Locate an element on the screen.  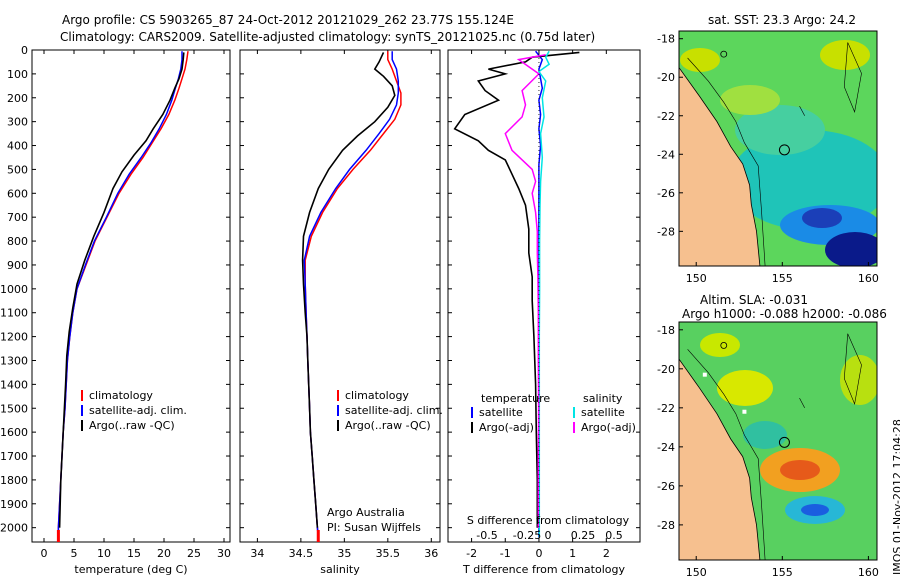
legend-title-temperature: temperature is located at coordinates (515, 398).